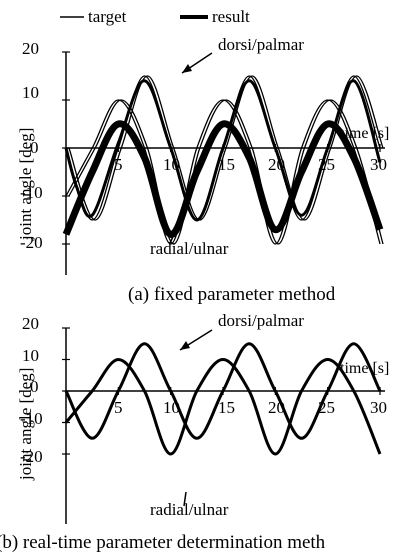 The width and height of the screenshot is (410, 556). I want to click on xtick-label-a-20: 20, so click(276, 164).